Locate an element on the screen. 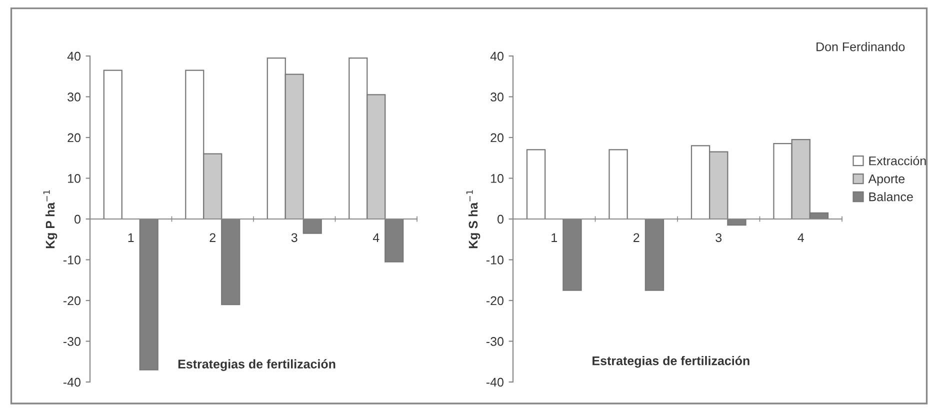  text: Don Ferdinando is located at coordinates (860, 47).